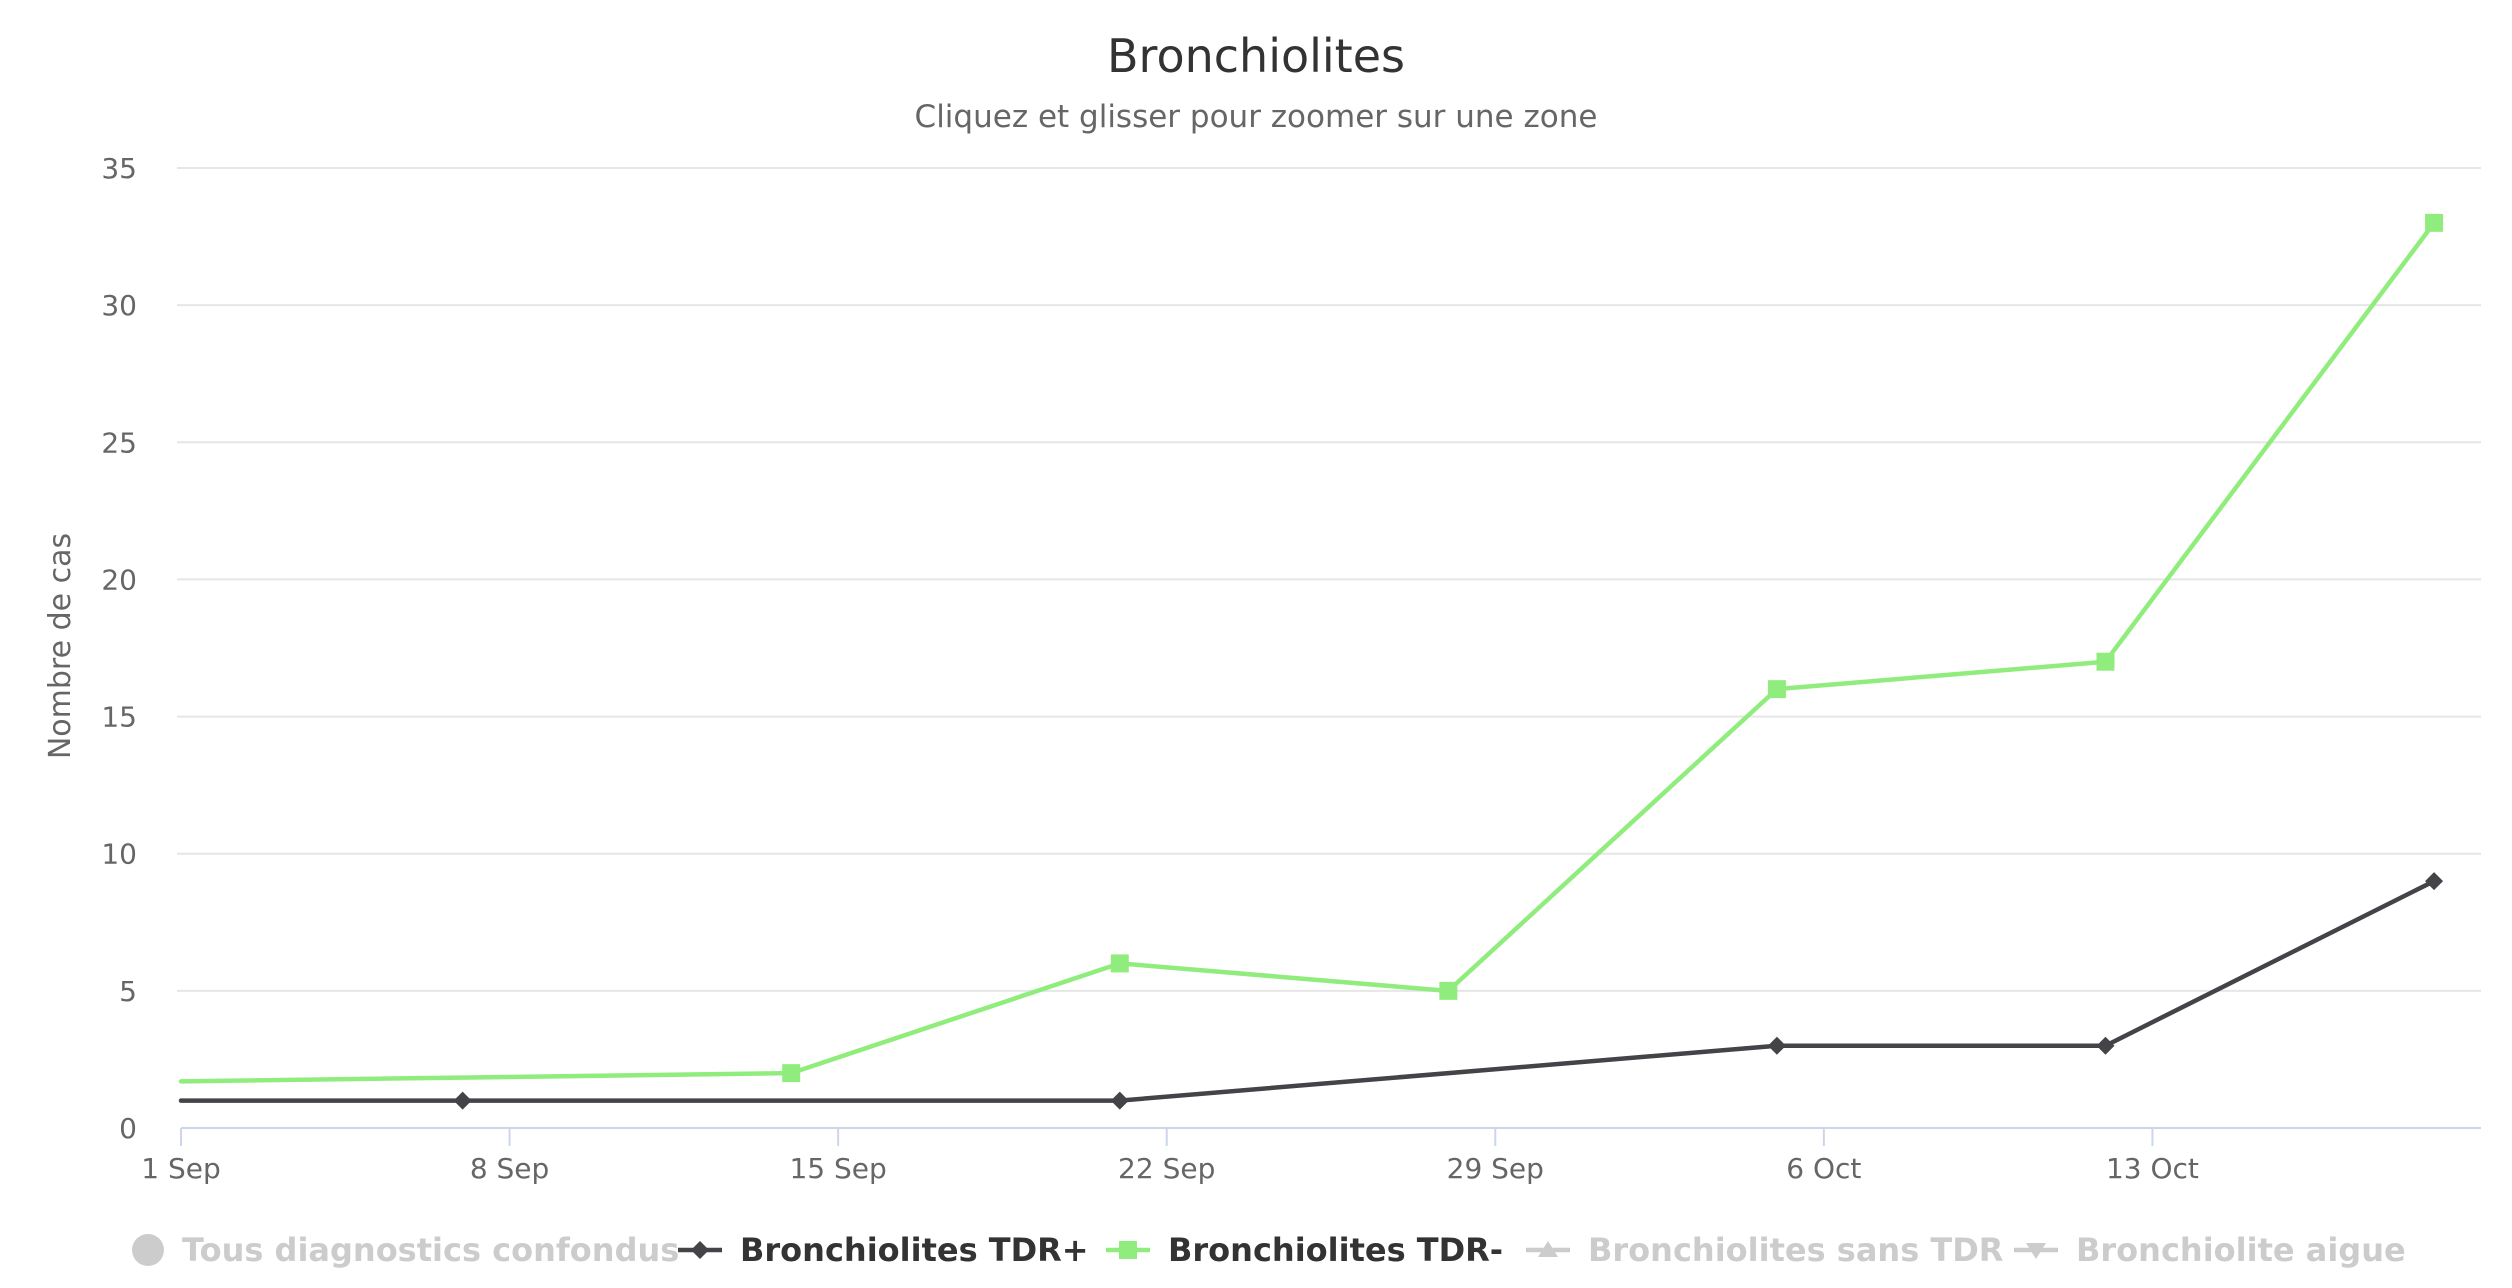  I want to click on legend-label: Bronchiolites TDR-, so click(1335, 1250).